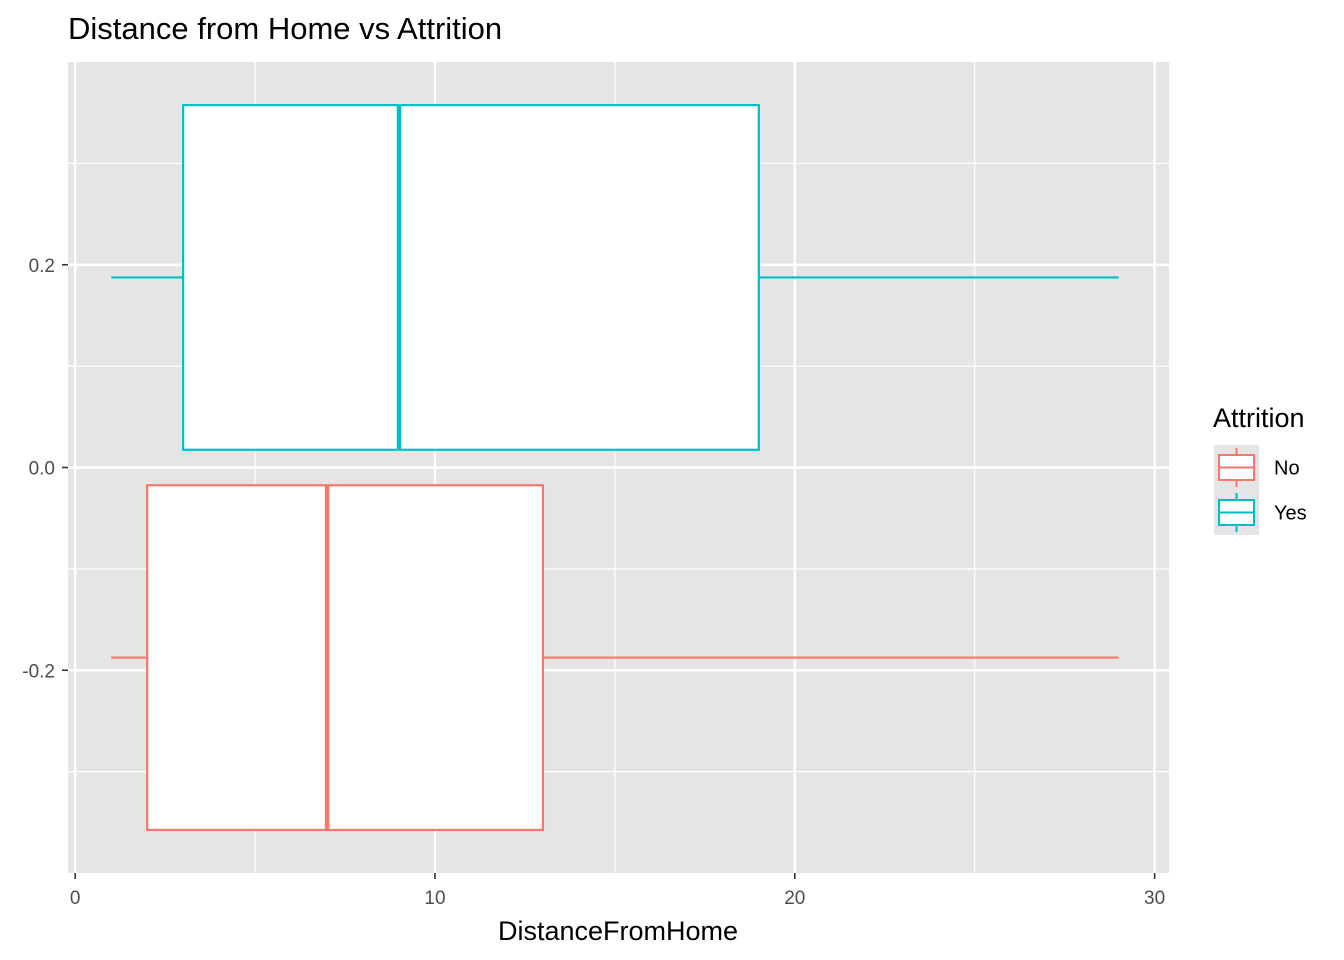 This screenshot has height=960, width=1344. I want to click on y-tick-label: -0.2, so click(38, 671).